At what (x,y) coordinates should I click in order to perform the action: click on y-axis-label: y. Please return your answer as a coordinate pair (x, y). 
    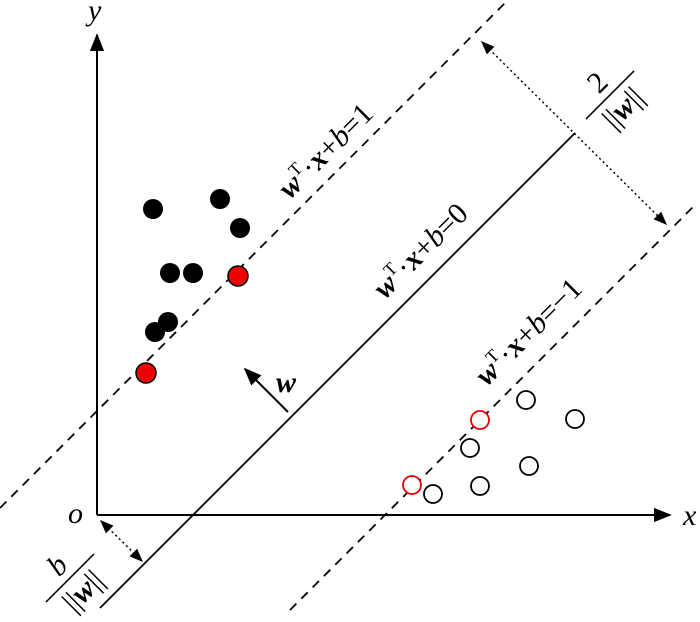
    Looking at the image, I should click on (93, 13).